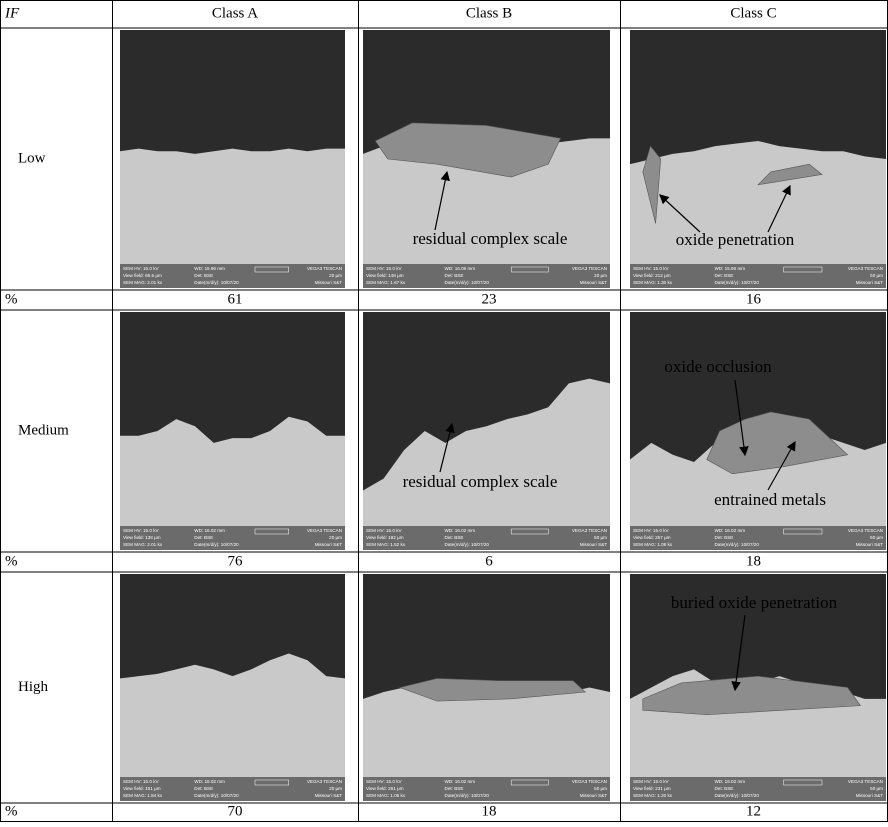  I want to click on info-text: SEM MAG: 2.01 kx, so click(143, 282).